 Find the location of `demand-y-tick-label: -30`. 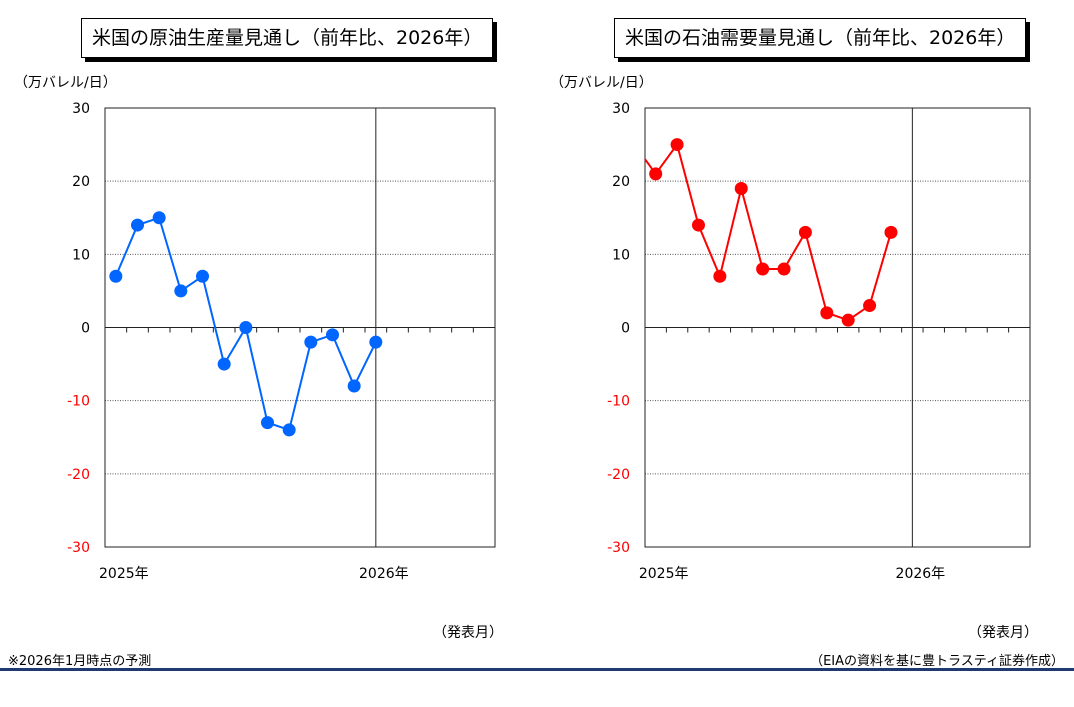

demand-y-tick-label: -30 is located at coordinates (618, 548).